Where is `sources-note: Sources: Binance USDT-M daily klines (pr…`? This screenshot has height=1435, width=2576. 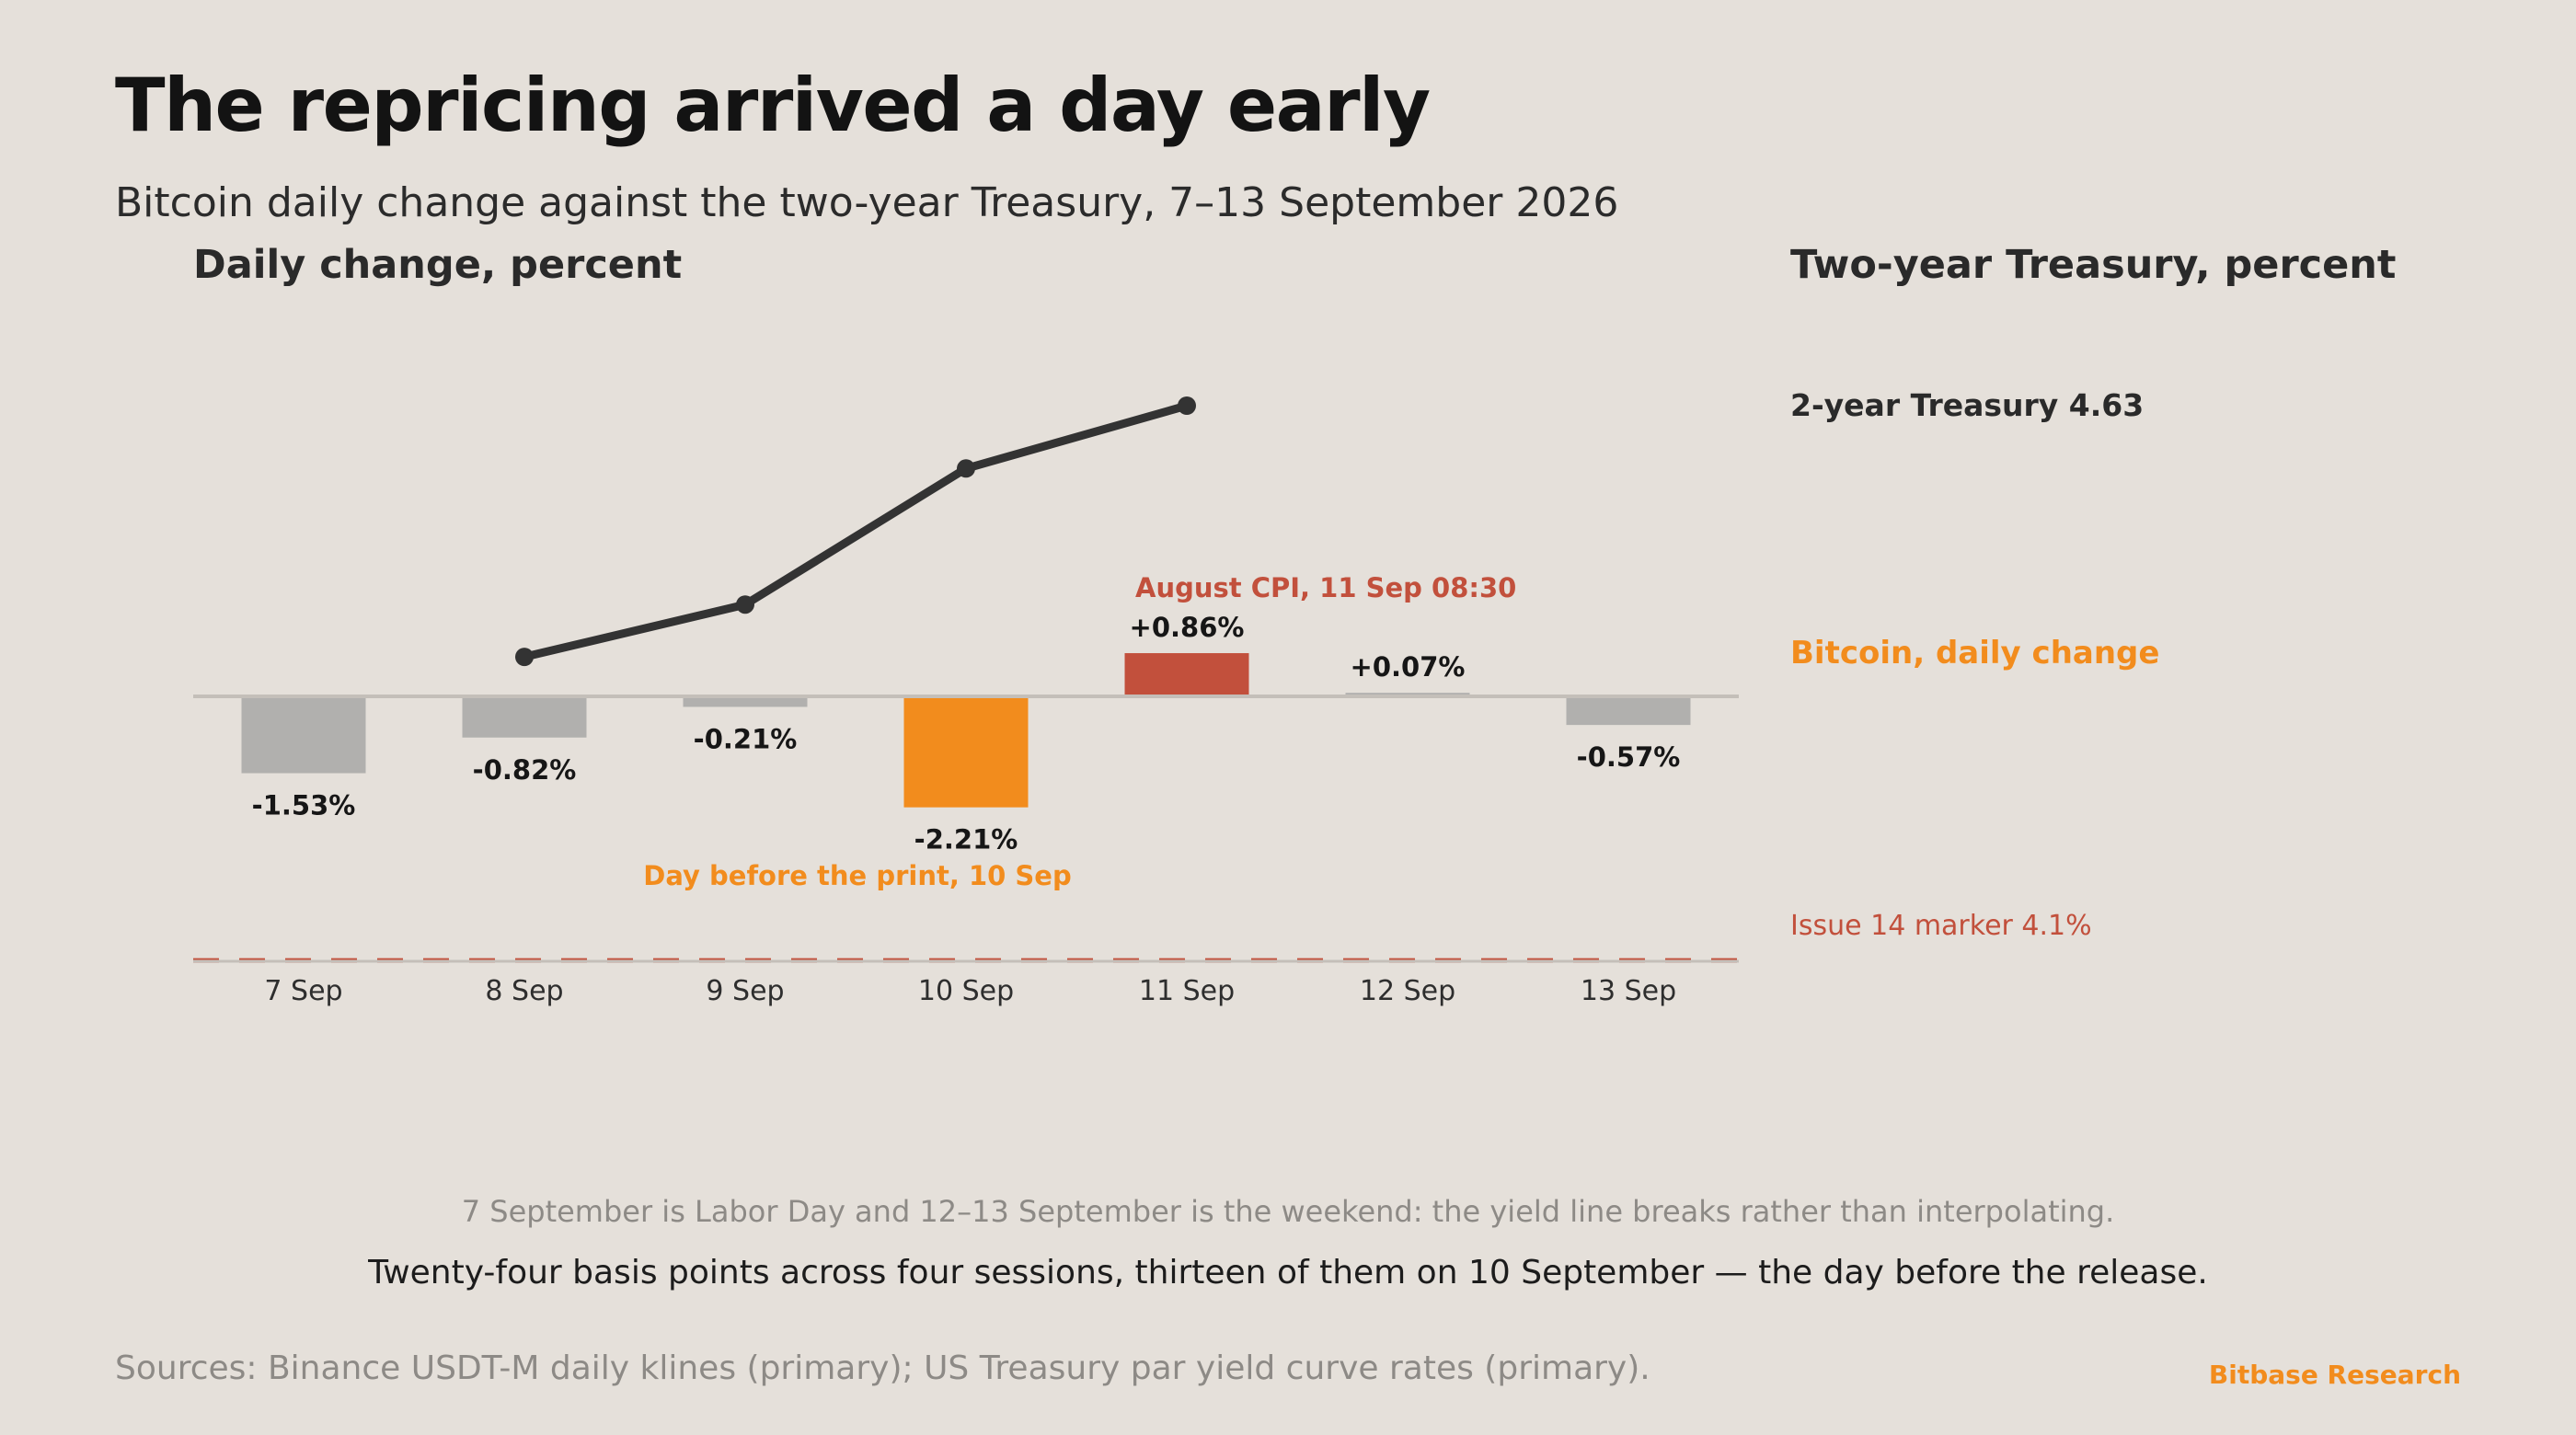 sources-note: Sources: Binance USDT-M daily klines (pr… is located at coordinates (882, 1368).